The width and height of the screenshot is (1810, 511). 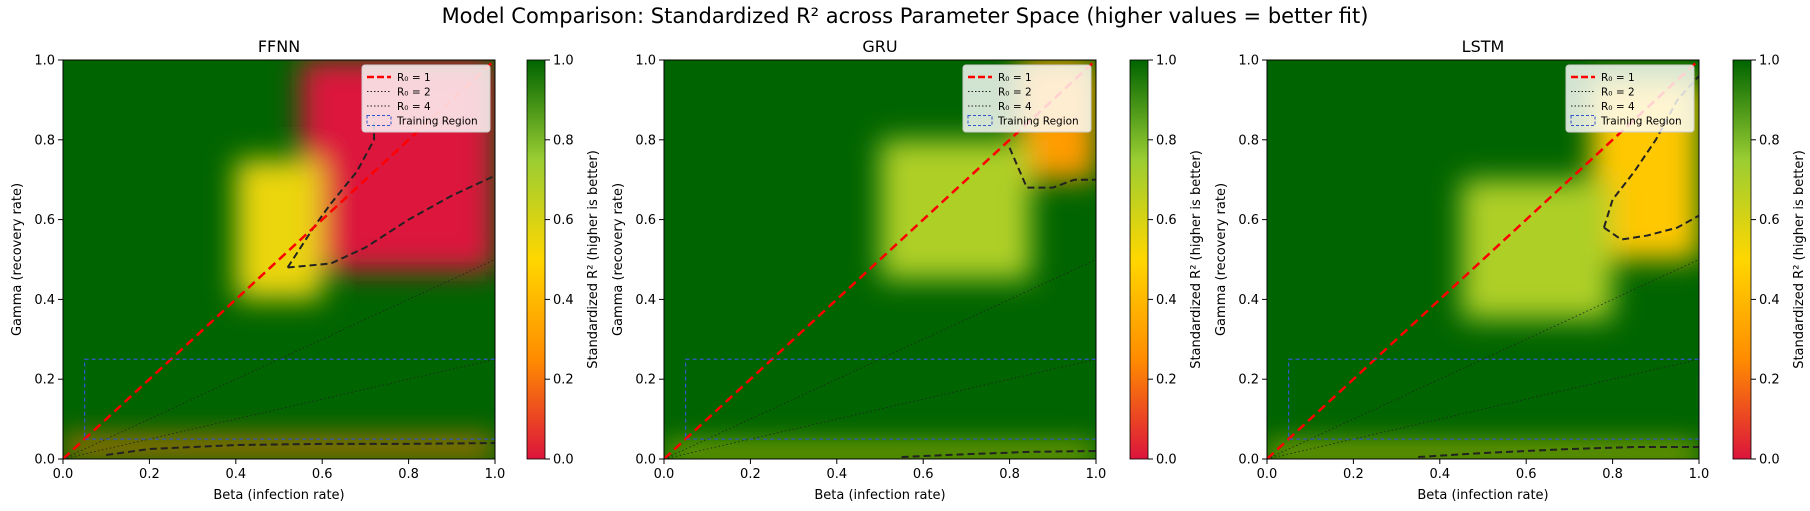 What do you see at coordinates (1267, 474) in the screenshot?
I see `x-tick-label: 0.0` at bounding box center [1267, 474].